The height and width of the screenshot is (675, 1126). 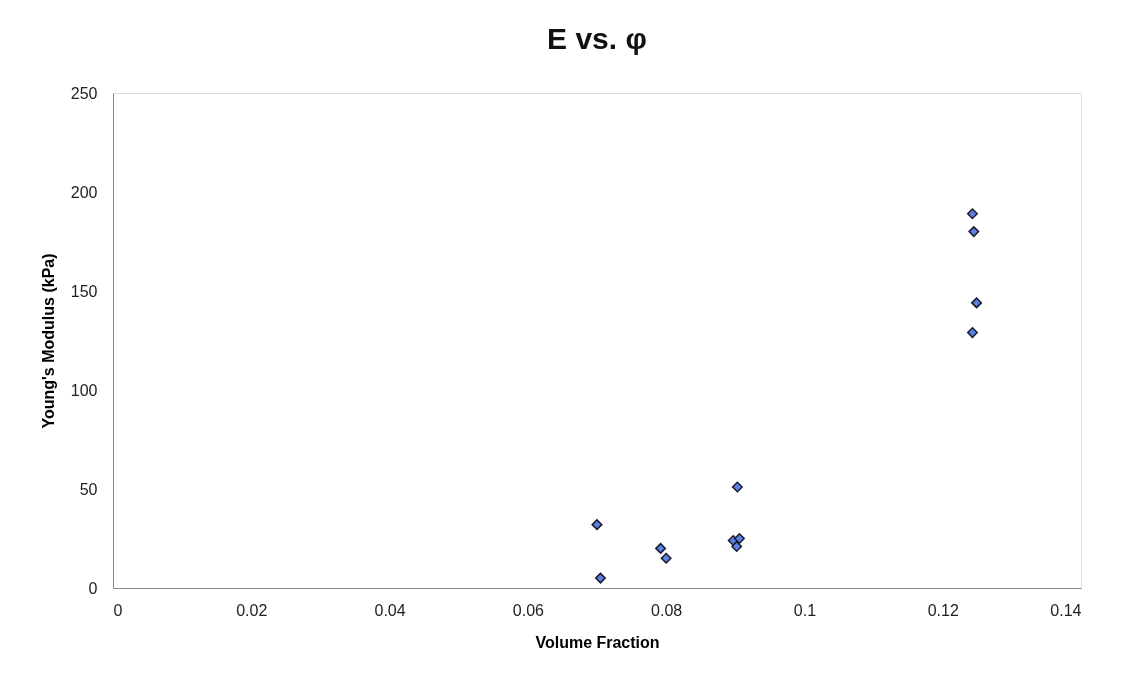 What do you see at coordinates (93, 588) in the screenshot?
I see `y-tick-label: 0` at bounding box center [93, 588].